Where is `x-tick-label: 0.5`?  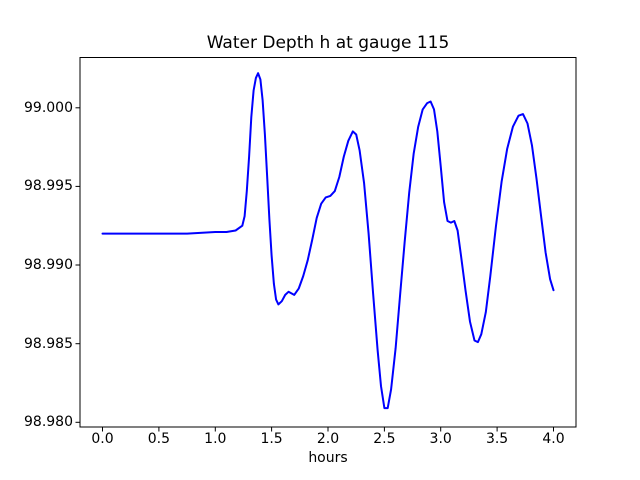 x-tick-label: 0.5 is located at coordinates (159, 439).